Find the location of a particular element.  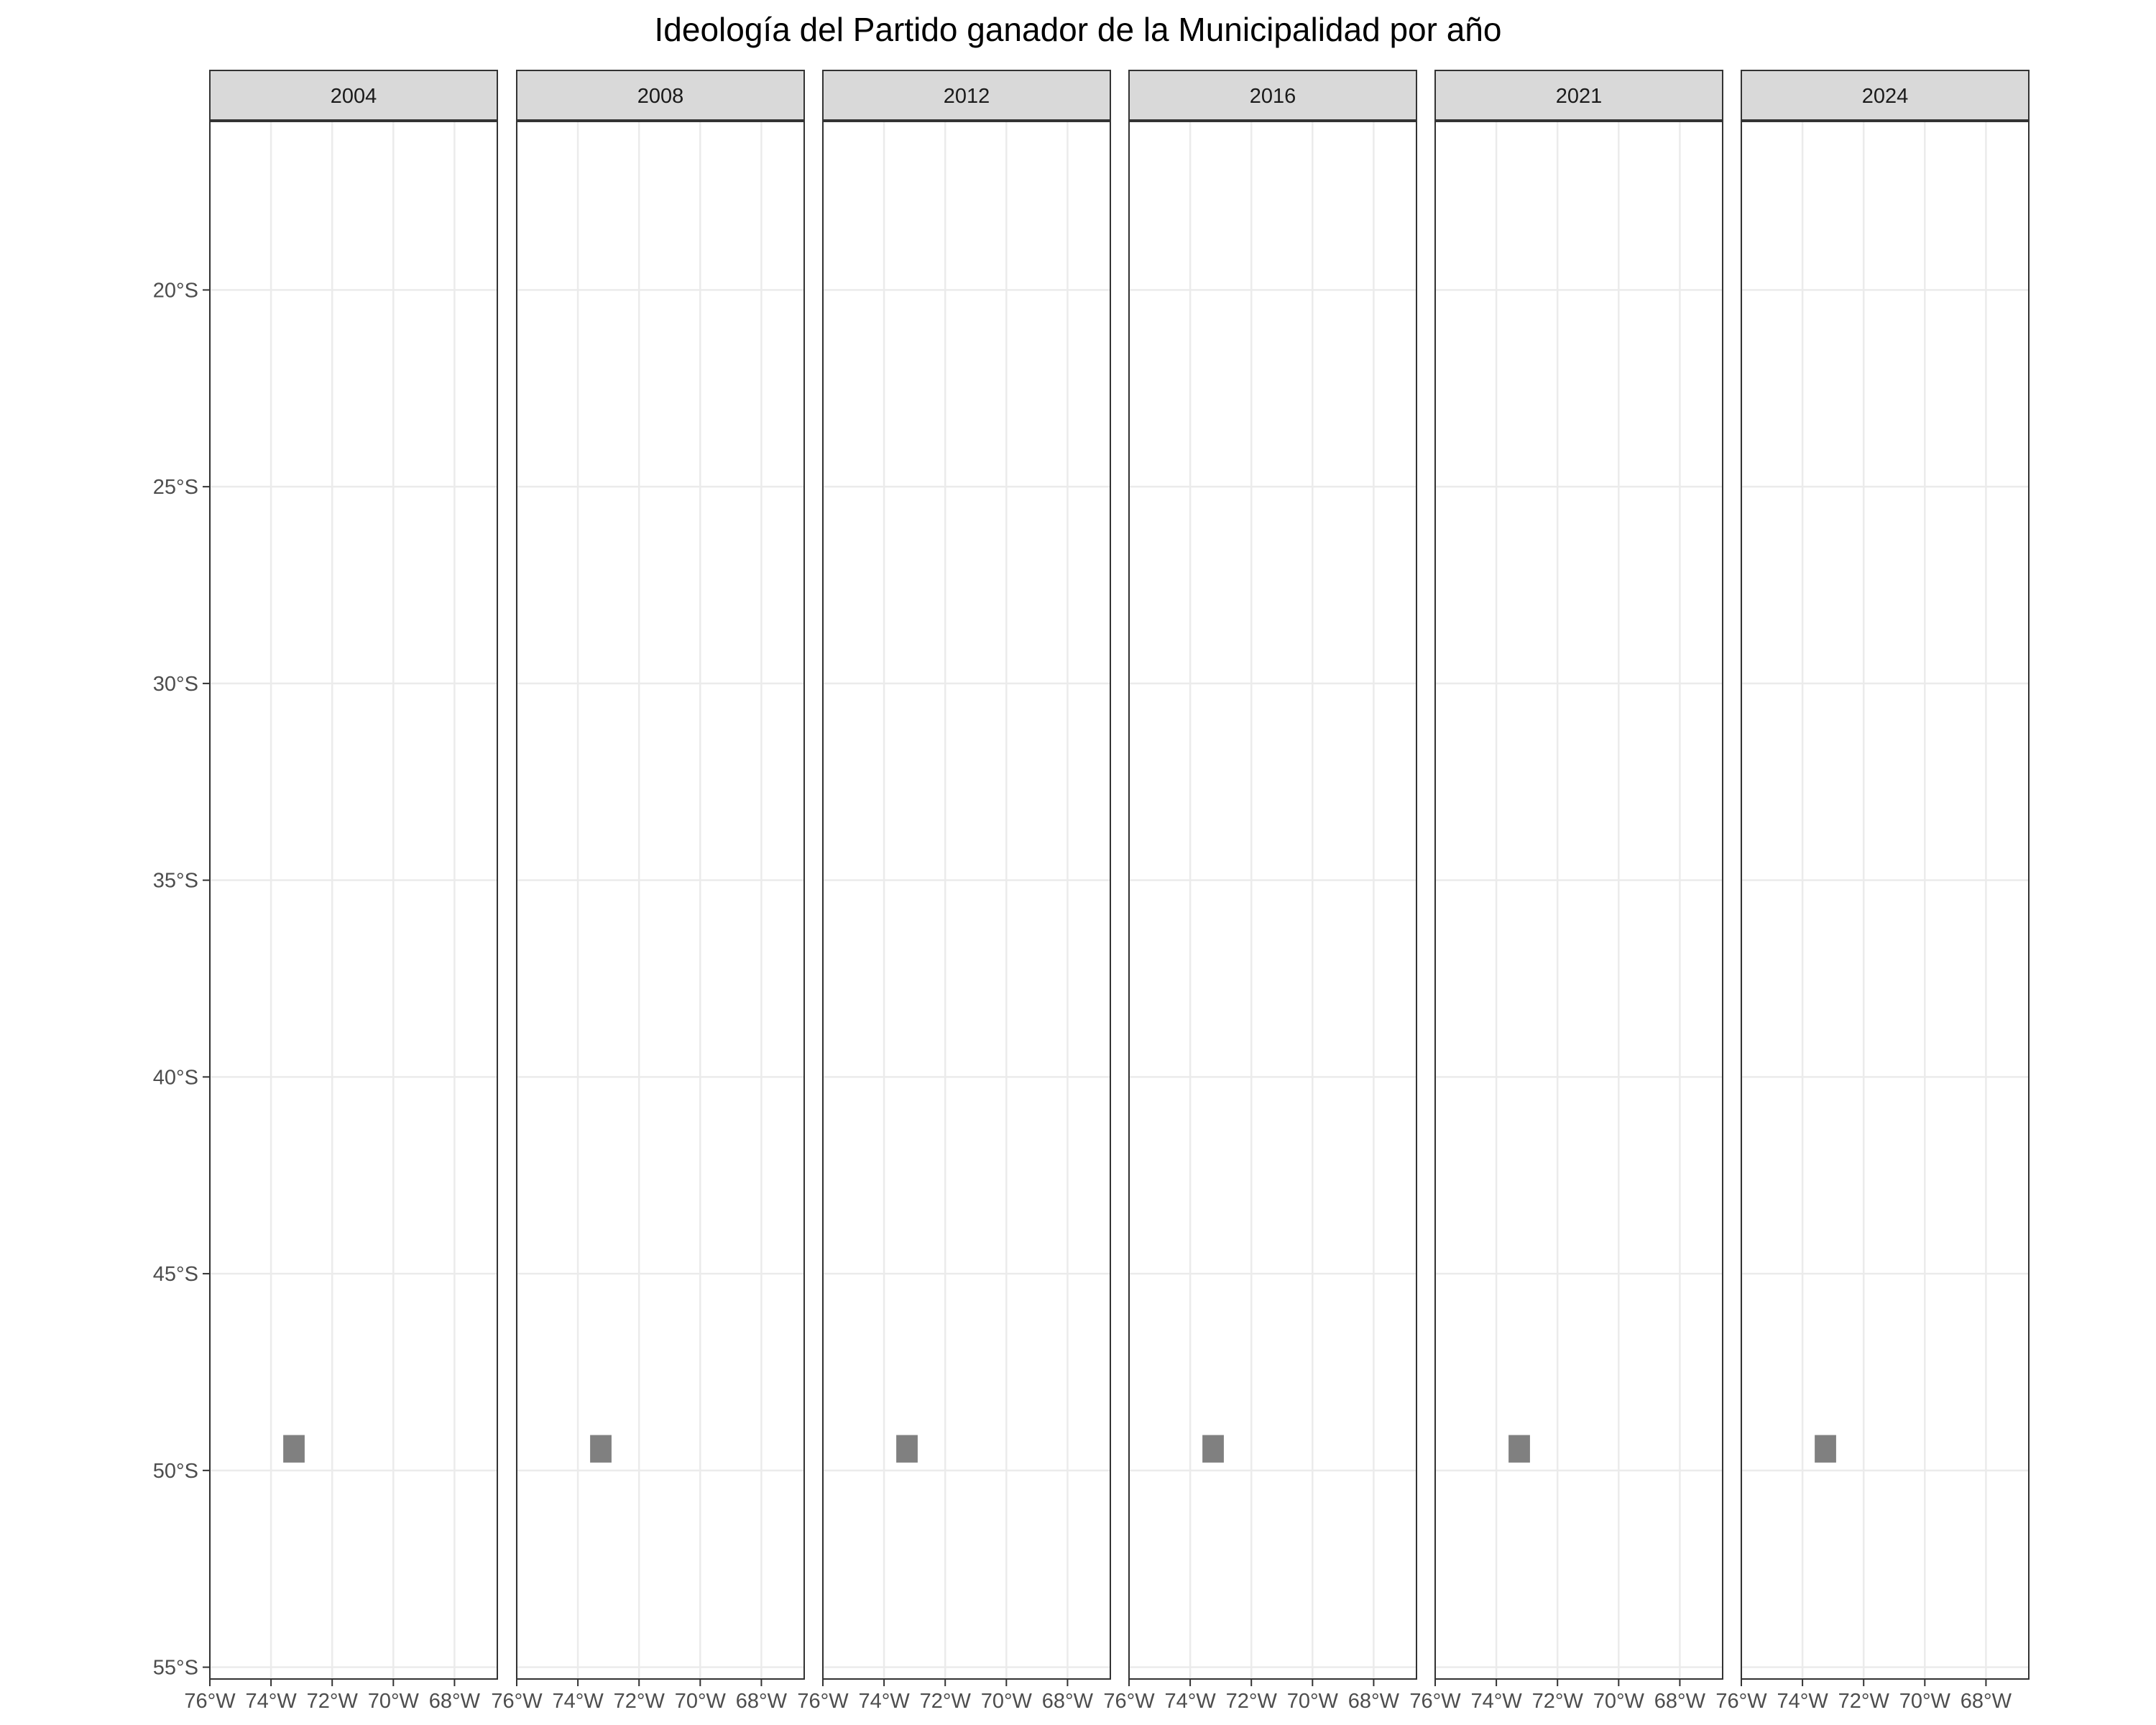

y-tick-label: 40°S is located at coordinates (175, 1077).